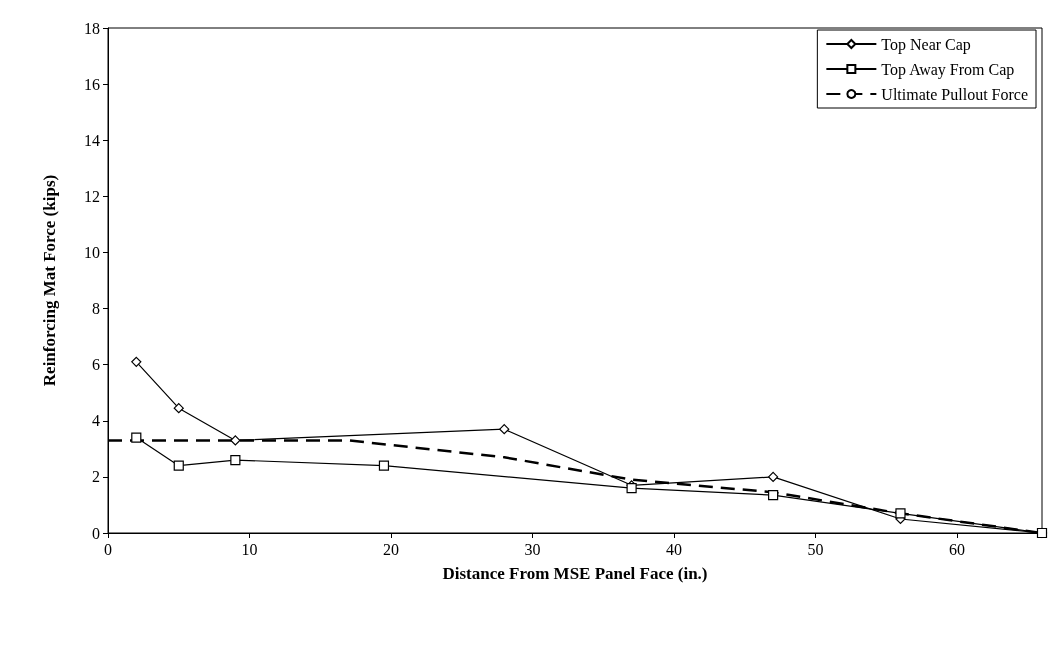  I want to click on y-tick-label: 8, so click(96, 309).